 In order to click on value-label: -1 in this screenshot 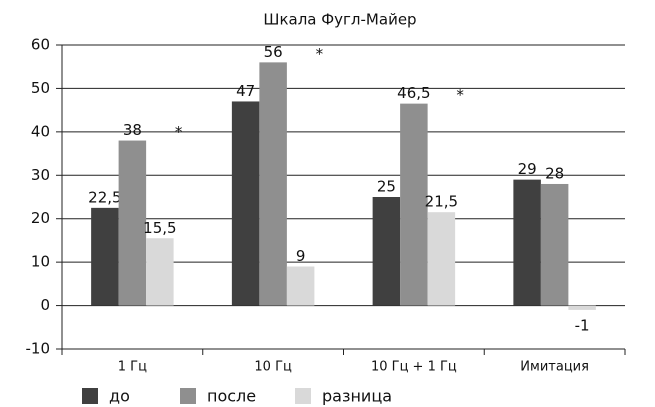, I will do `click(582, 325)`.